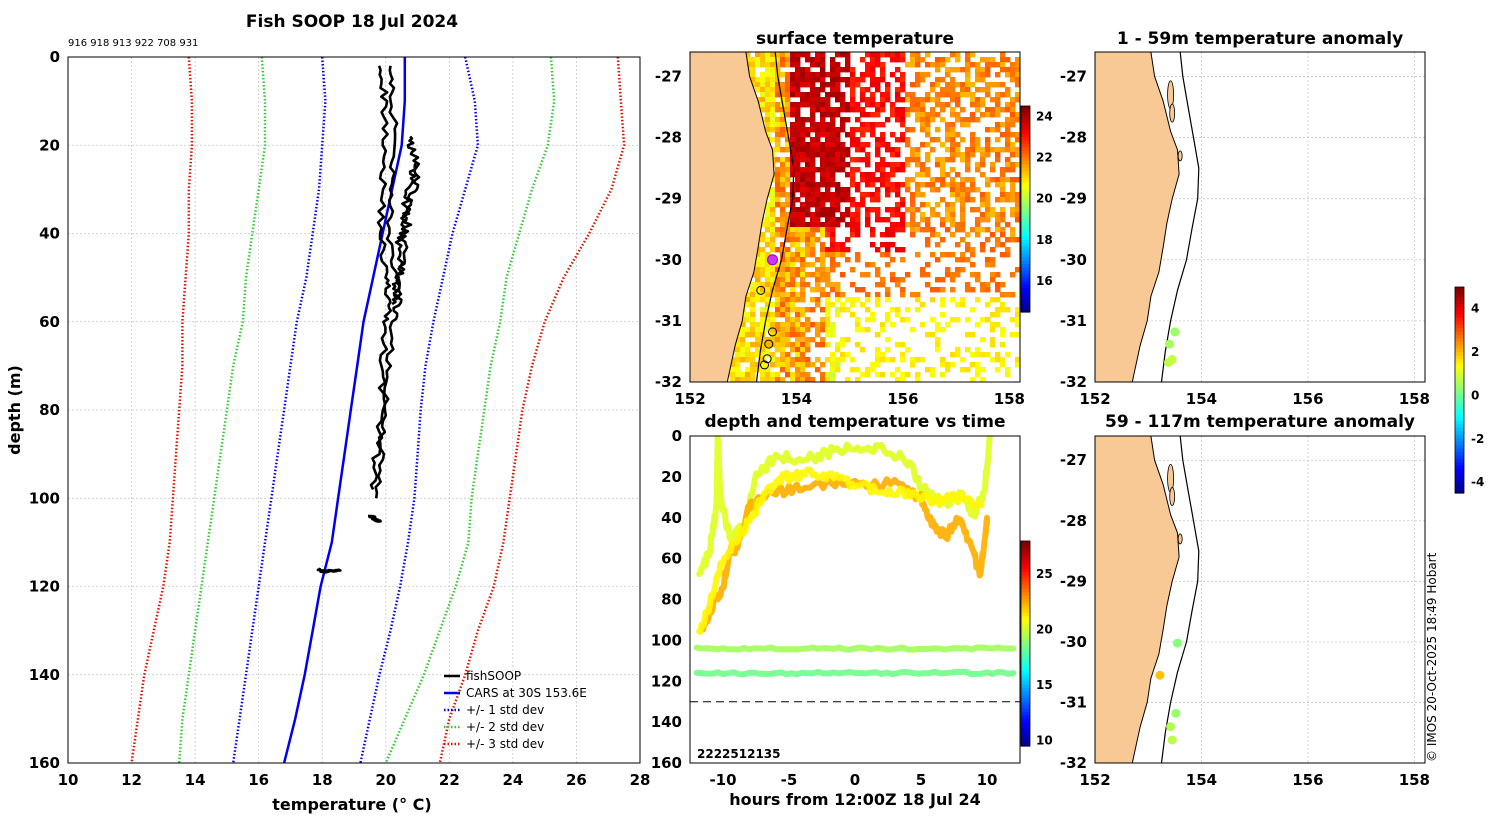 This screenshot has width=1500, height=820. Describe the element at coordinates (640, 780) in the screenshot. I see `profile-xtick-label: 28` at that location.